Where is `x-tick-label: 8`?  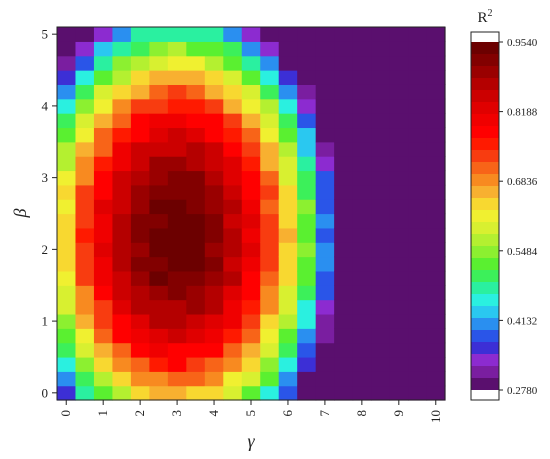
x-tick-label: 8 is located at coordinates (361, 413).